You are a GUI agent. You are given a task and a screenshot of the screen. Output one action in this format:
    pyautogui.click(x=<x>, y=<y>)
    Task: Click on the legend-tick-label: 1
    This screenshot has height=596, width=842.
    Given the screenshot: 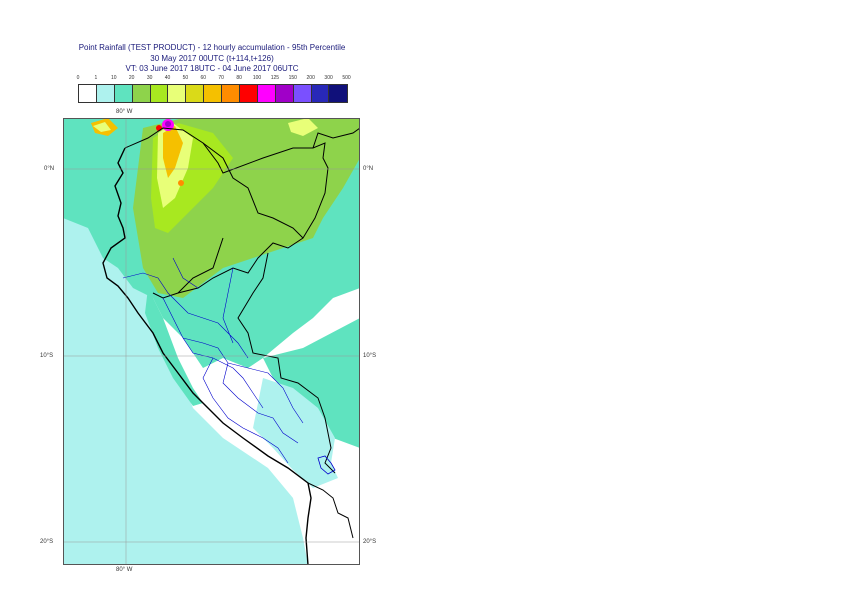 What is the action you would take?
    pyautogui.click(x=96, y=78)
    